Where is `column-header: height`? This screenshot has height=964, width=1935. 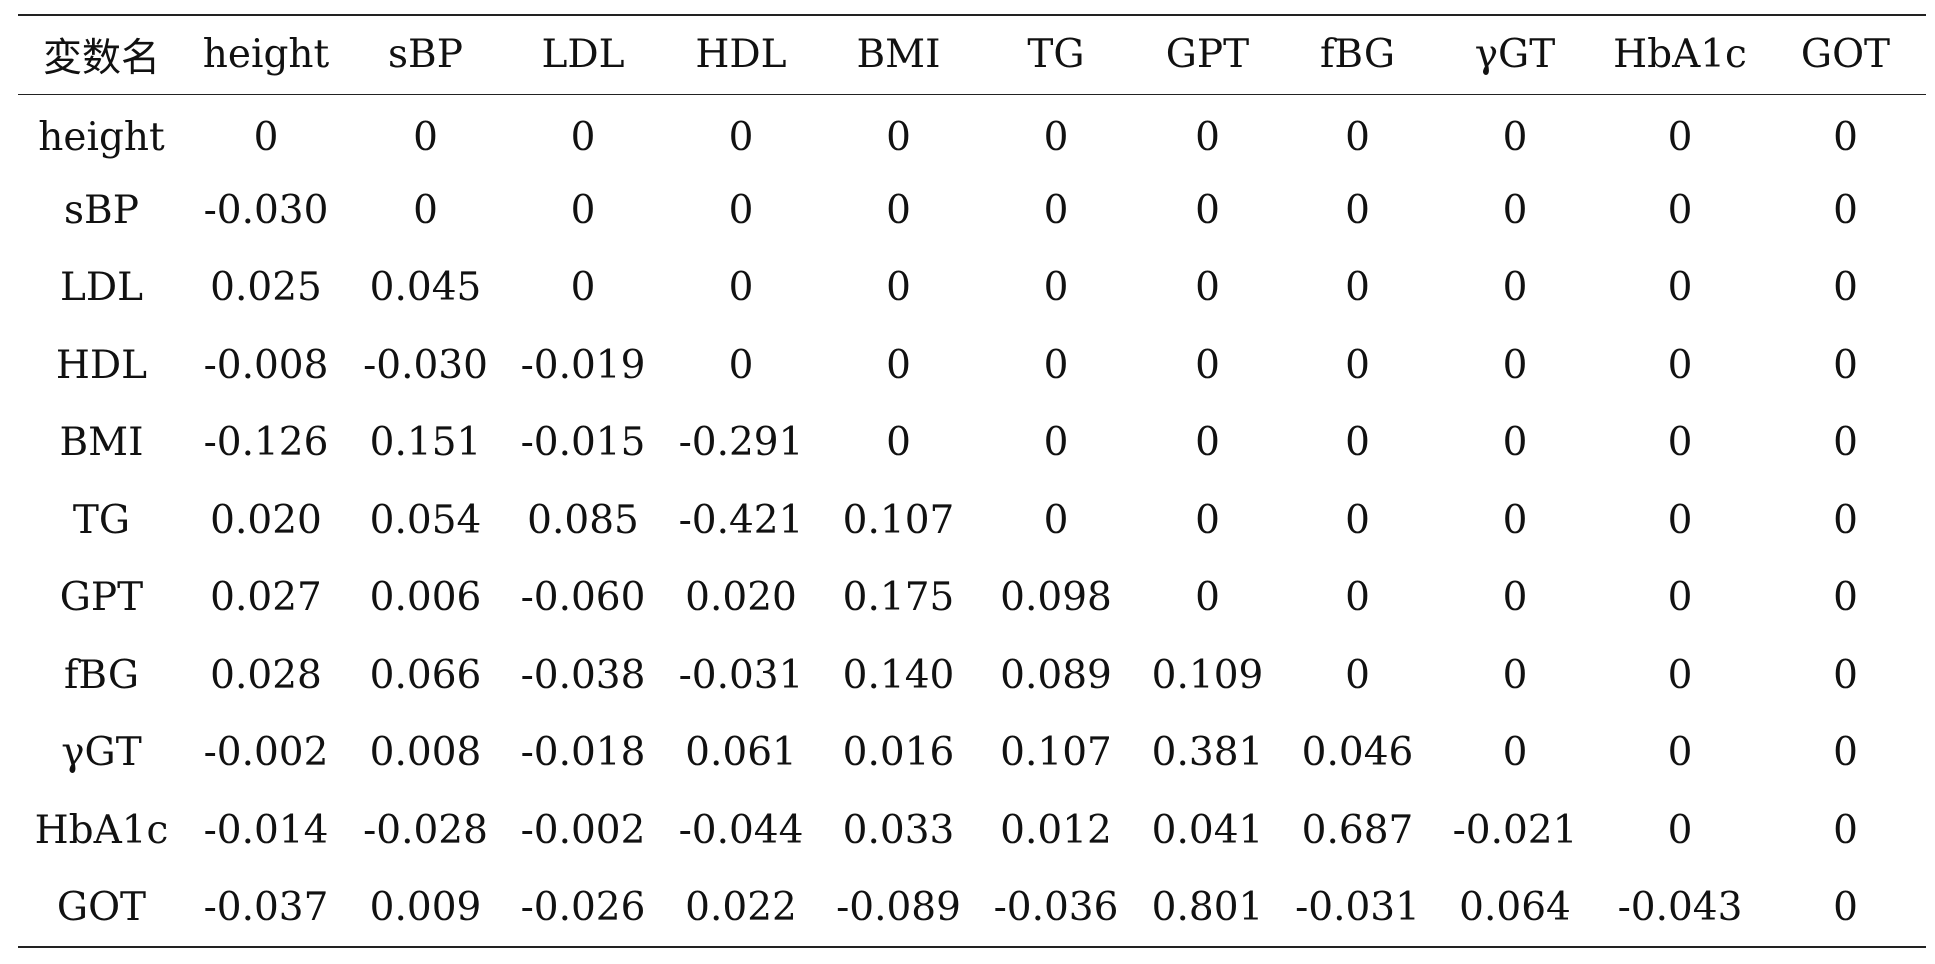
column-header: height is located at coordinates (266, 54).